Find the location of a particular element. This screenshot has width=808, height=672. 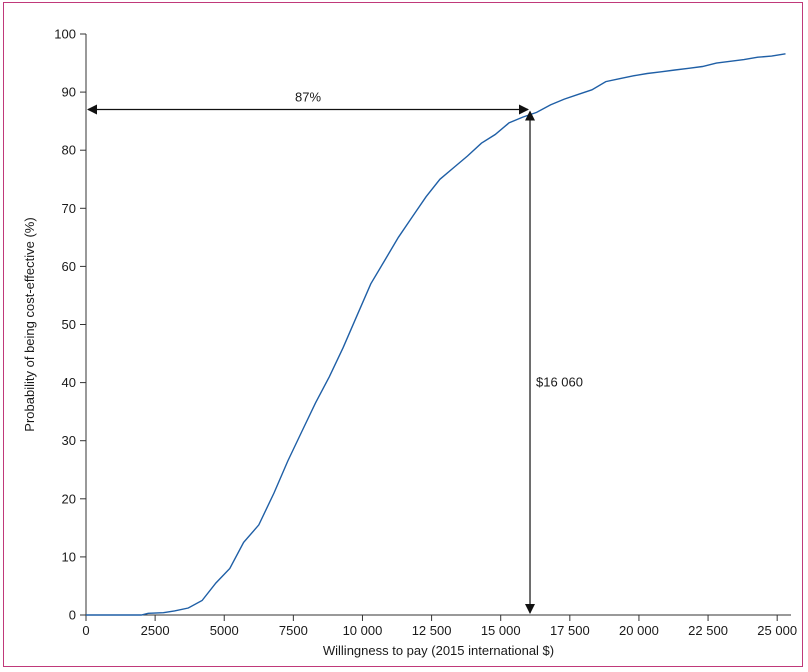

y-tick-label: 60 is located at coordinates (69, 266).